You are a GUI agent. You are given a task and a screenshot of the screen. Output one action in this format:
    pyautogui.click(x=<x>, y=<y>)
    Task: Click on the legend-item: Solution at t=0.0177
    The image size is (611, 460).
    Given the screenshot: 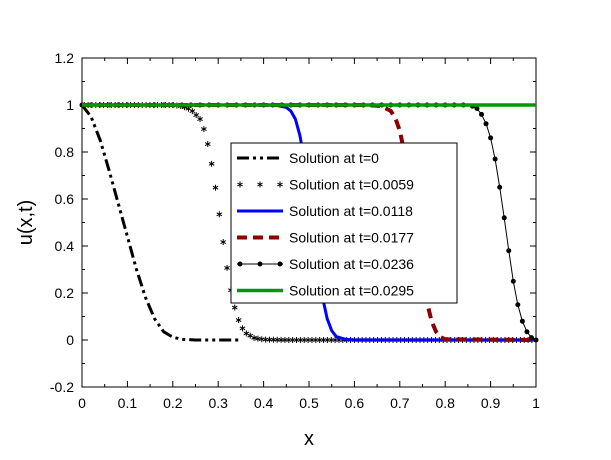 What is the action you would take?
    pyautogui.click(x=325, y=238)
    